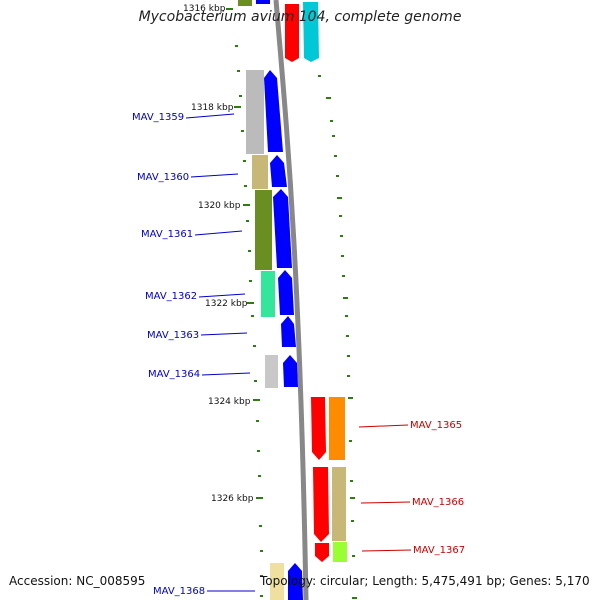 The width and height of the screenshot is (600, 600). Describe the element at coordinates (77, 581) in the screenshot. I see `accession-label: Accession: NC_008595` at that location.